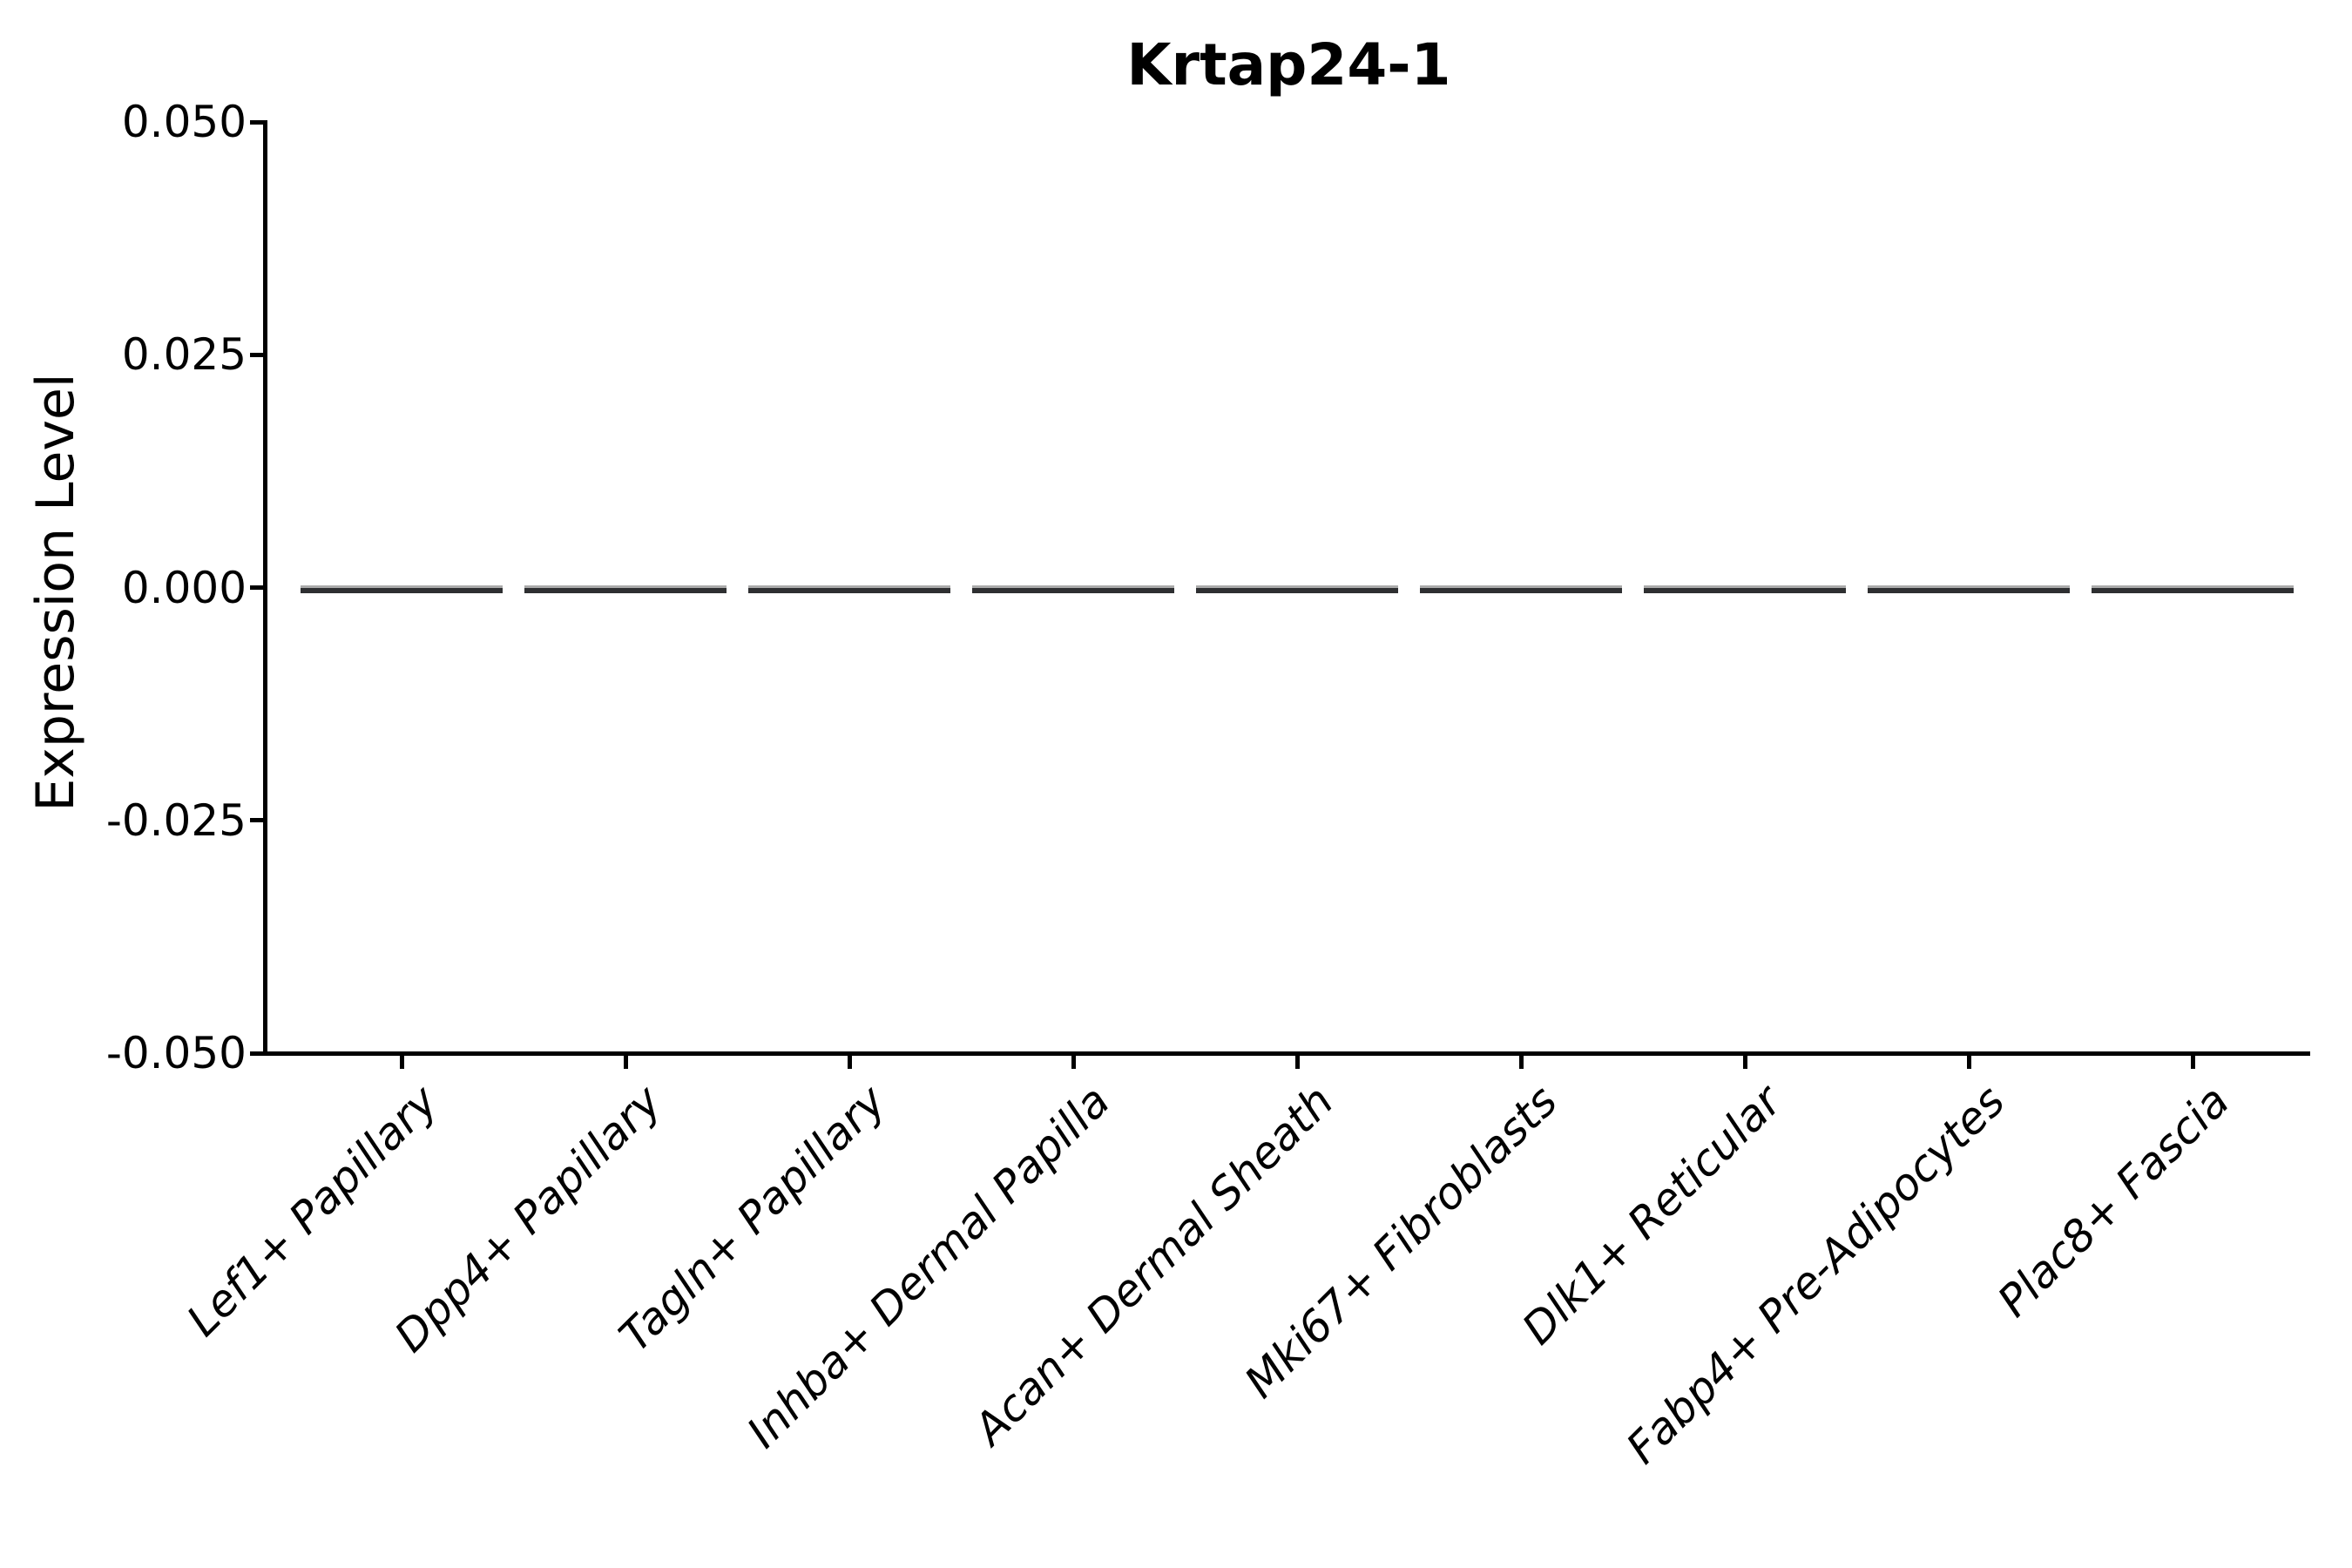  I want to click on x-tick-label: Inhba+ Dermal Papilla, so click(928, 1266).